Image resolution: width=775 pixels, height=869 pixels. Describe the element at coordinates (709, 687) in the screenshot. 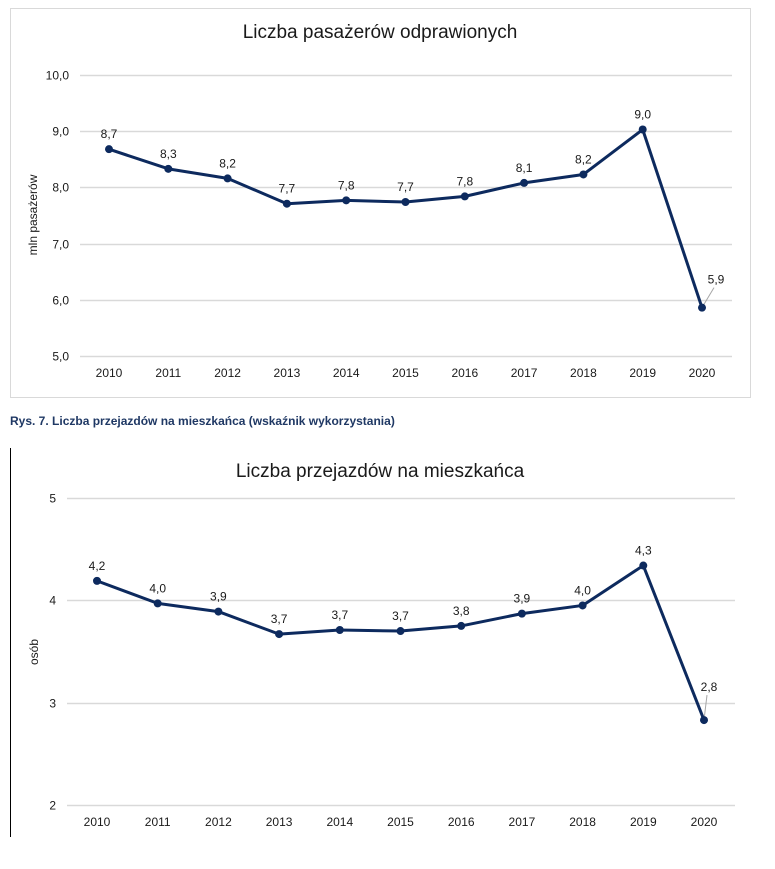

I see `data-label: 2,8` at that location.